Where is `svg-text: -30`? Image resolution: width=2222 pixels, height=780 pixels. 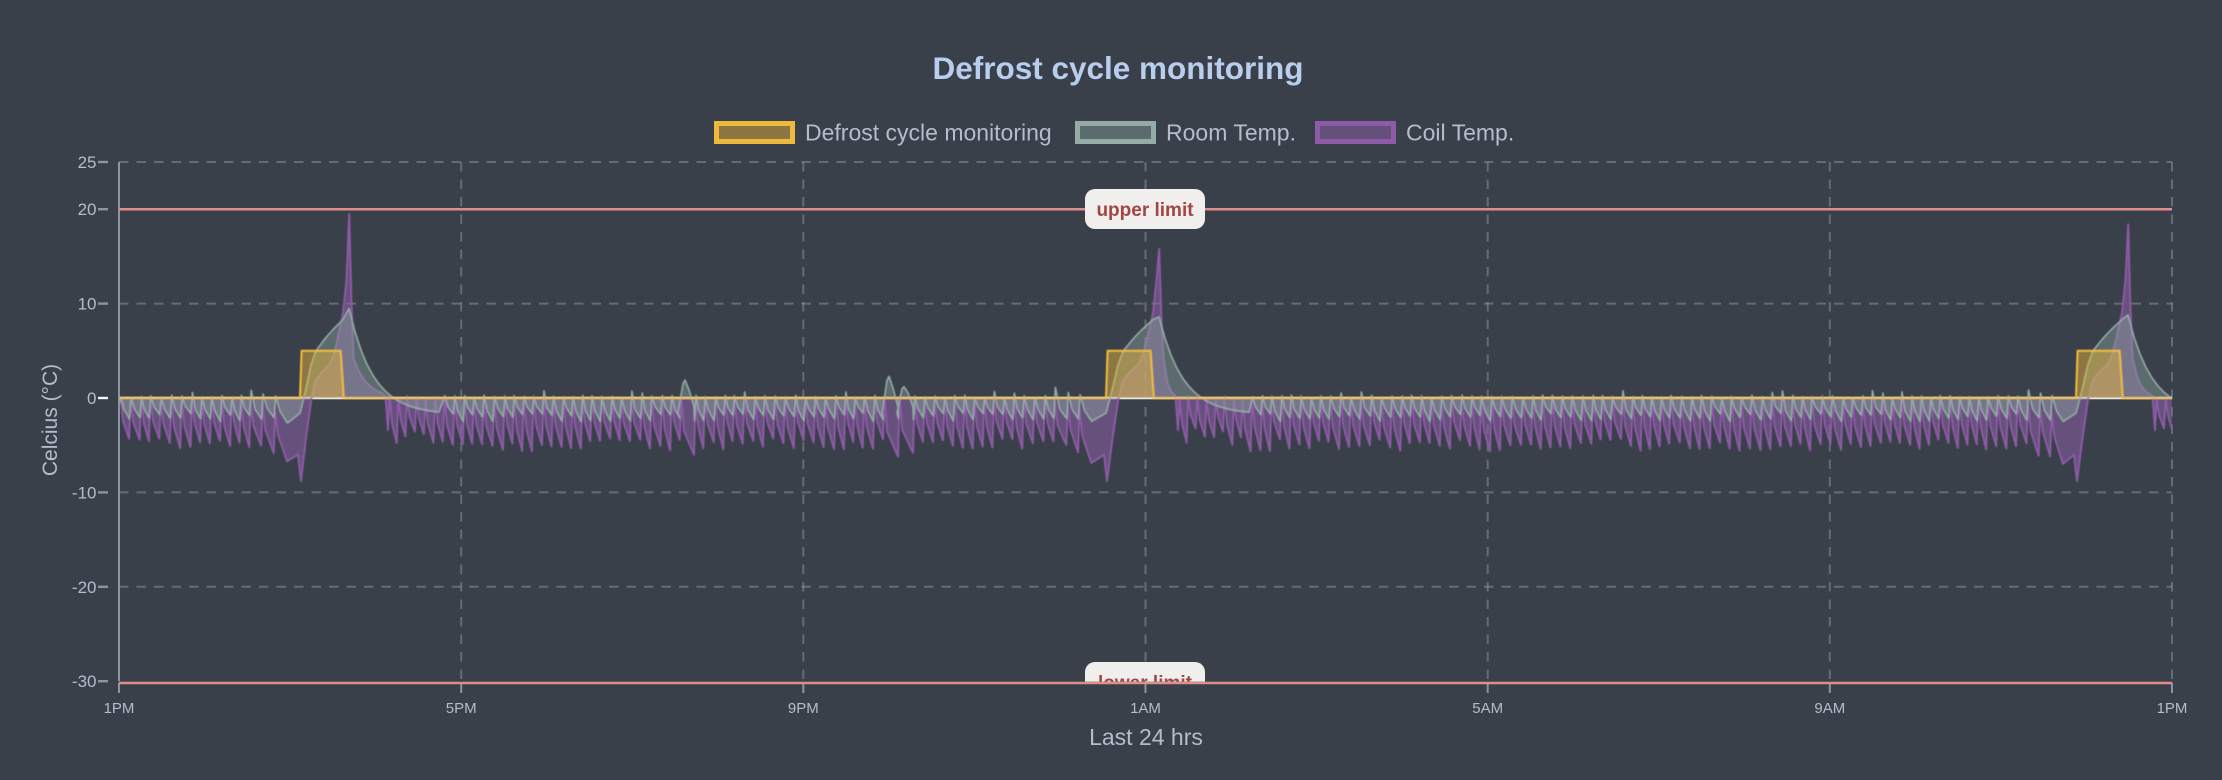 svg-text: -30 is located at coordinates (84, 681).